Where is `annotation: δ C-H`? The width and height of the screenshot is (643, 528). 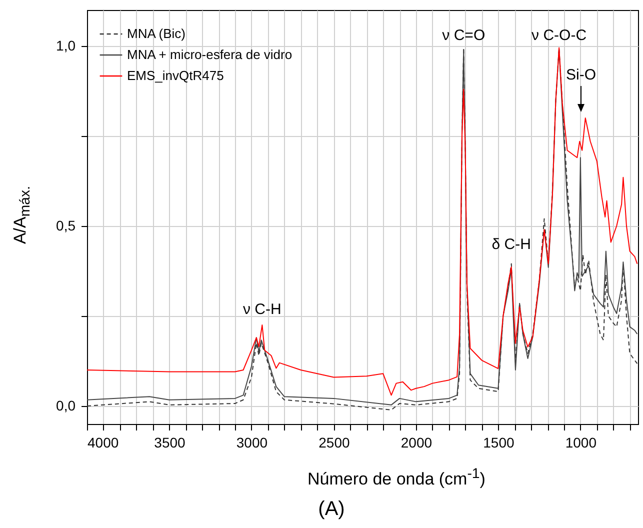 annotation: δ C-H is located at coordinates (511, 244).